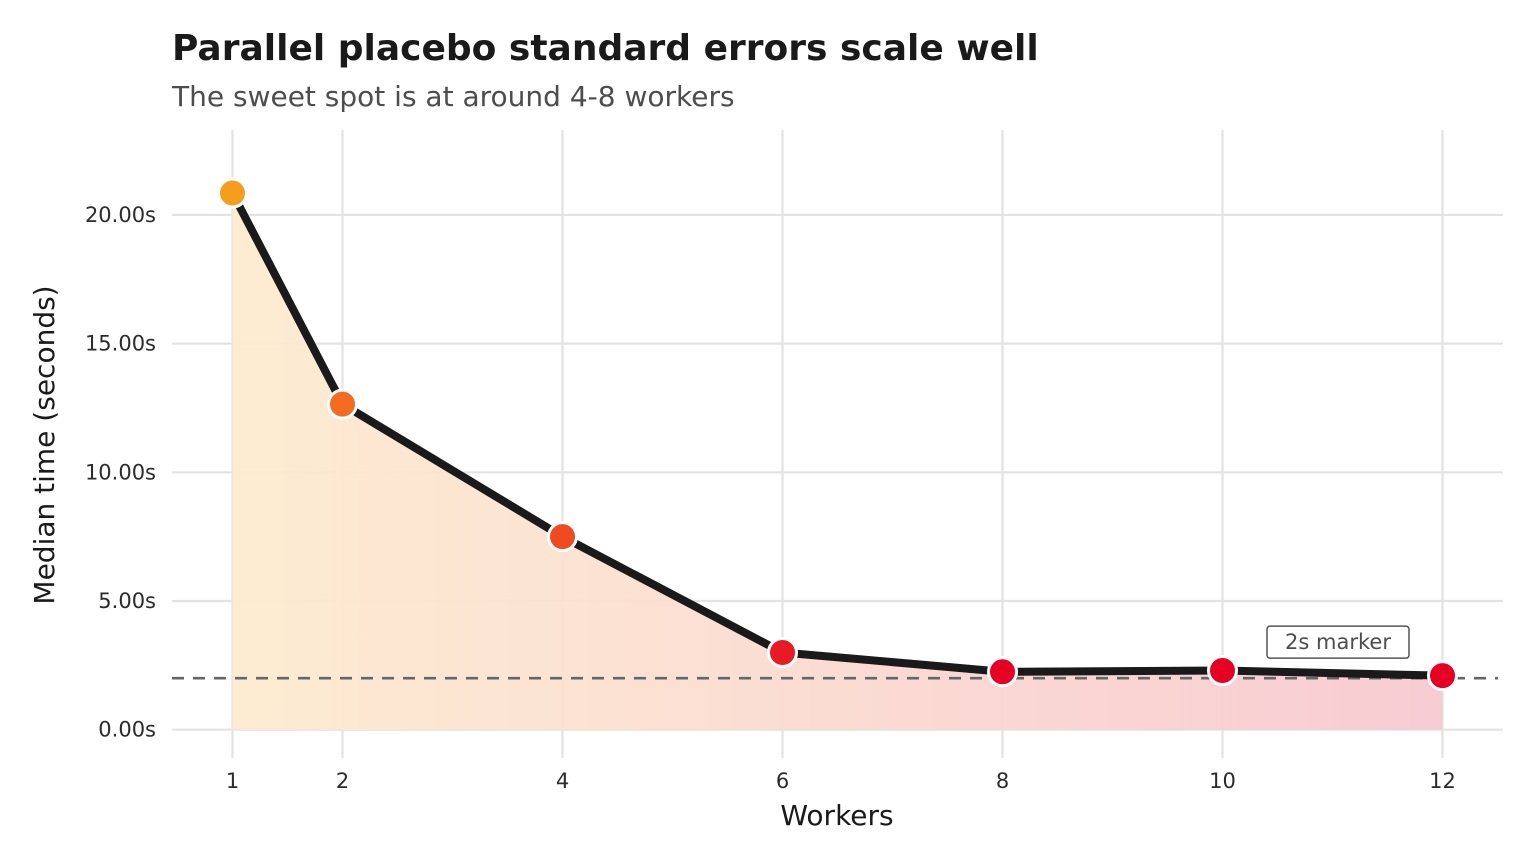  Describe the element at coordinates (1442, 781) in the screenshot. I see `x-tick-label: 12` at that location.